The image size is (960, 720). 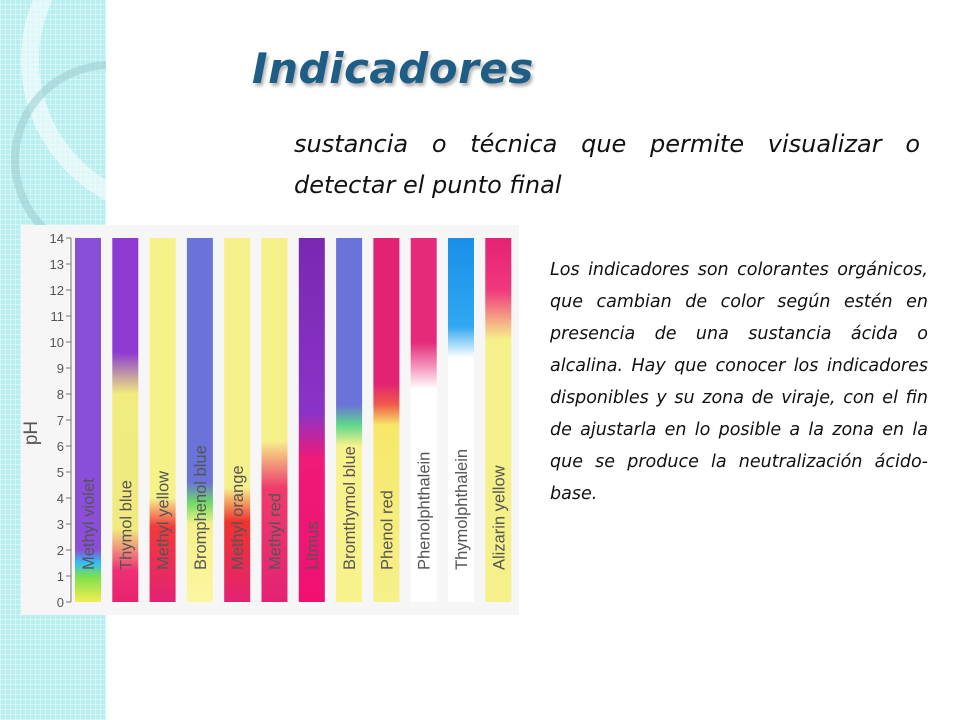 I want to click on indicator-label: Bromthymol blue, so click(x=350, y=508).